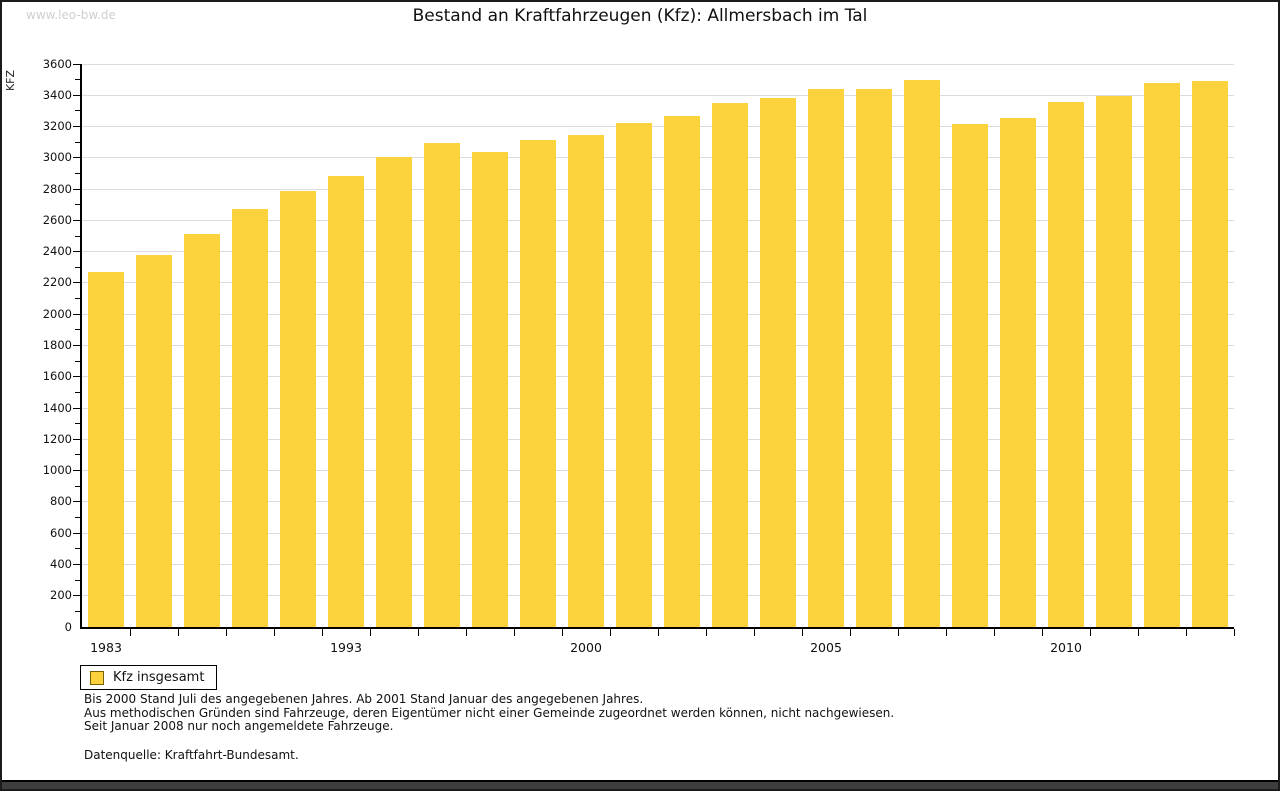  What do you see at coordinates (346, 647) in the screenshot?
I see `x-tick-label-1993: 1993` at bounding box center [346, 647].